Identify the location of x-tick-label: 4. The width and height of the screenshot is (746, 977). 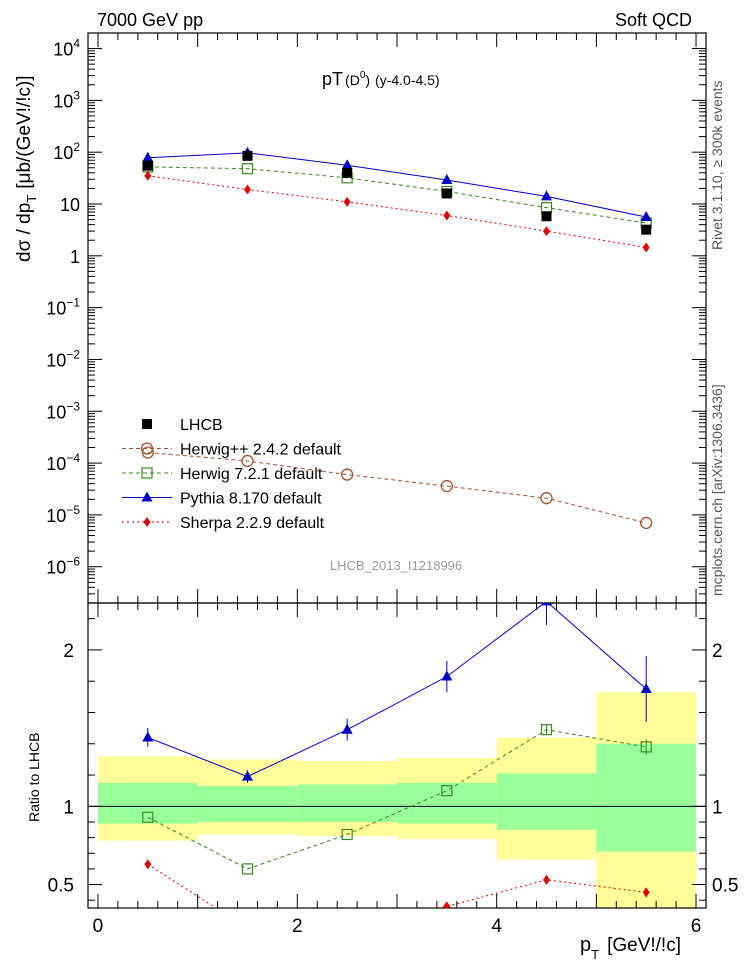
(496, 926).